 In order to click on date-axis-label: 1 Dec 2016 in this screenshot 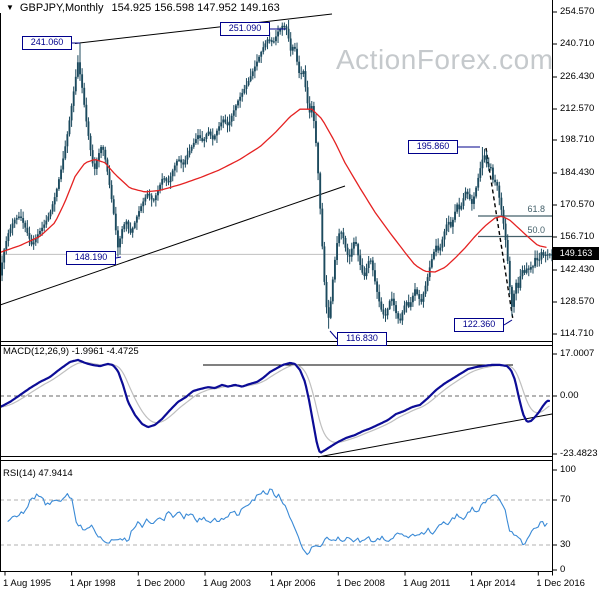, I will do `click(560, 583)`.